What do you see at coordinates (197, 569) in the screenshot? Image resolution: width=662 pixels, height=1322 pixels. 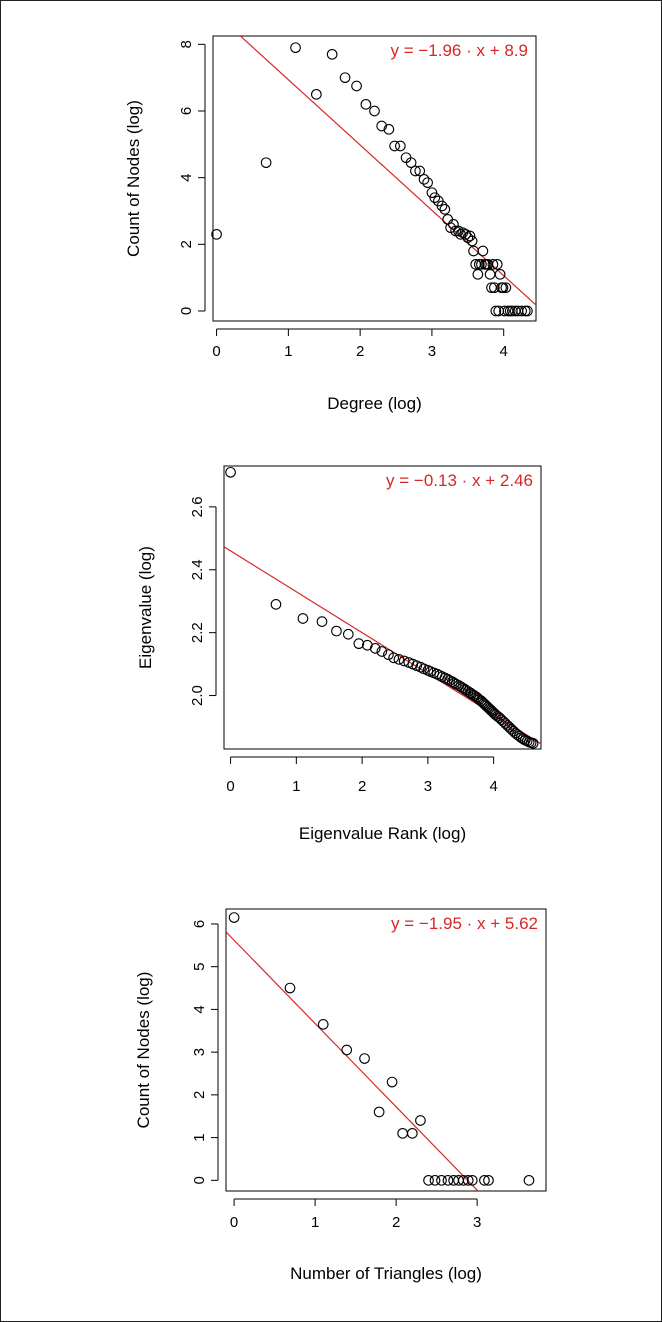 I see `y-tick-label: 2.4` at bounding box center [197, 569].